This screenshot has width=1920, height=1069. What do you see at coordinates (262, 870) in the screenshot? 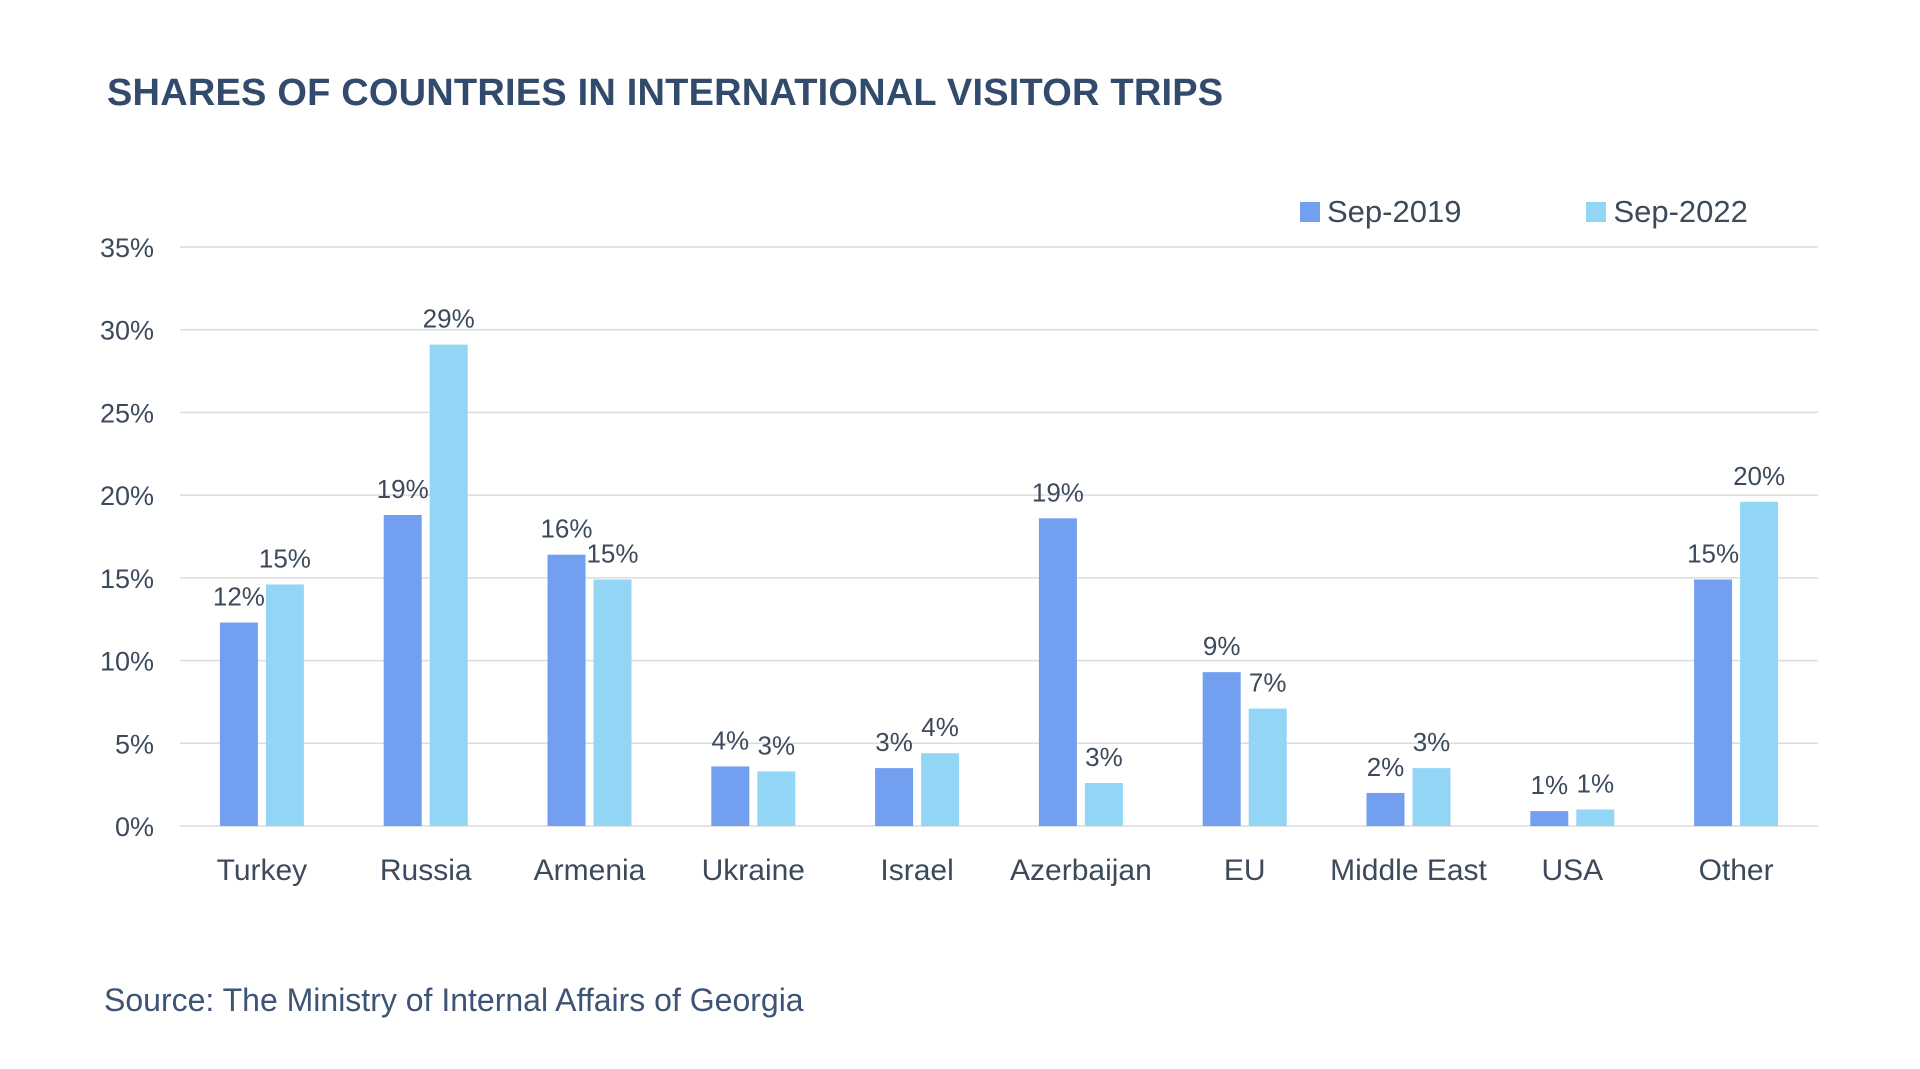
I see `x-tick-label-turkey: Turkey` at bounding box center [262, 870].